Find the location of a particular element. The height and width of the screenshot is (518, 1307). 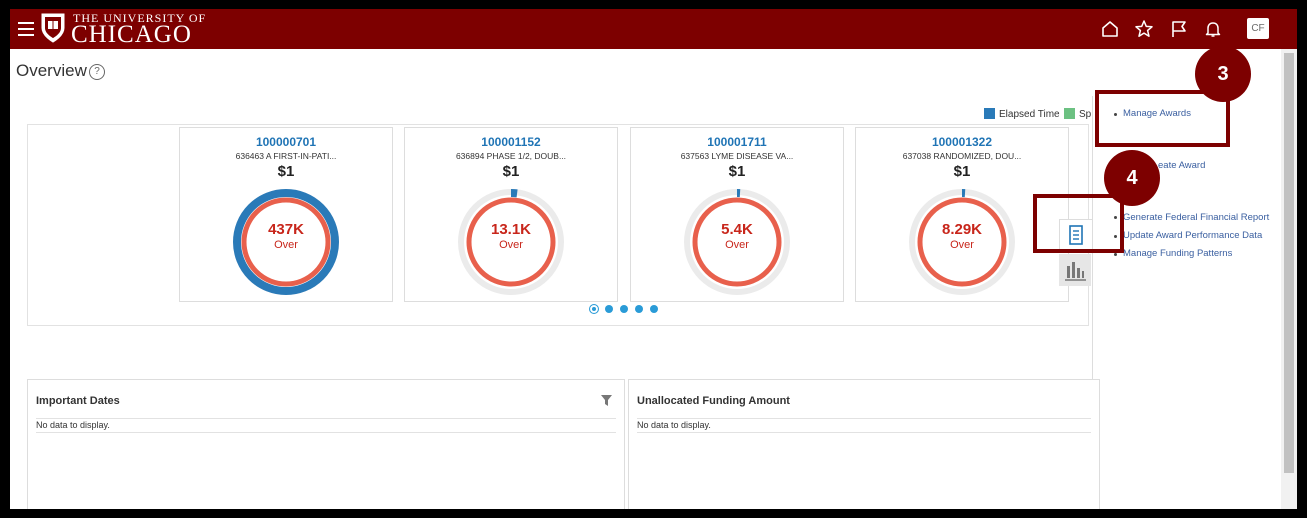

analytics-icon is located at coordinates (1075, 271).